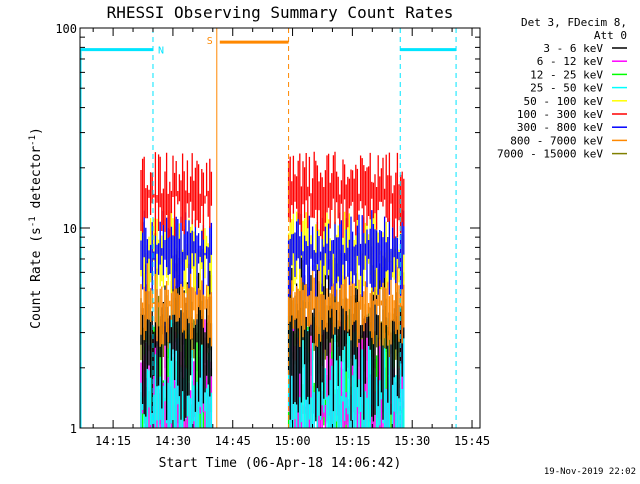 Image resolution: width=640 pixels, height=484 pixels. What do you see at coordinates (33, 221) in the screenshot?
I see `y-axis-label-sup1: -1` at bounding box center [33, 221].